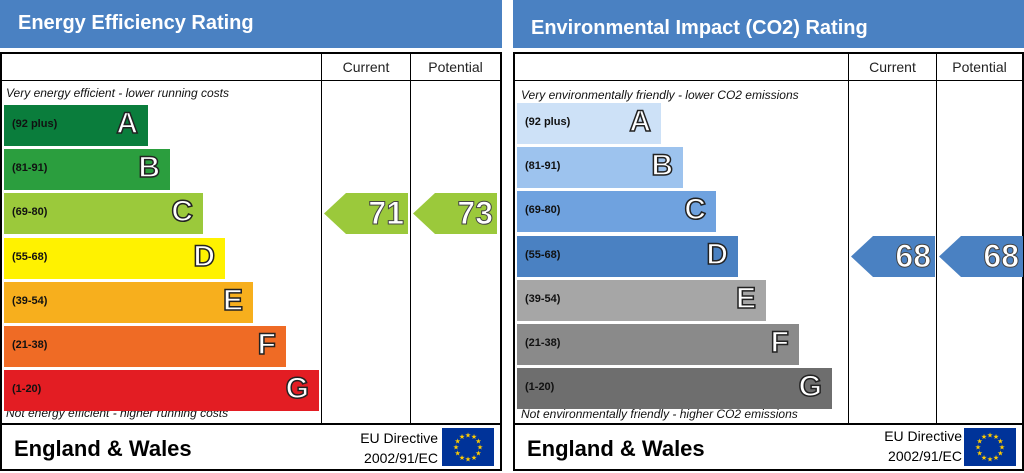 The image size is (1024, 473). Describe the element at coordinates (543, 298) in the screenshot. I see `band-range-label: (39-54)` at that location.